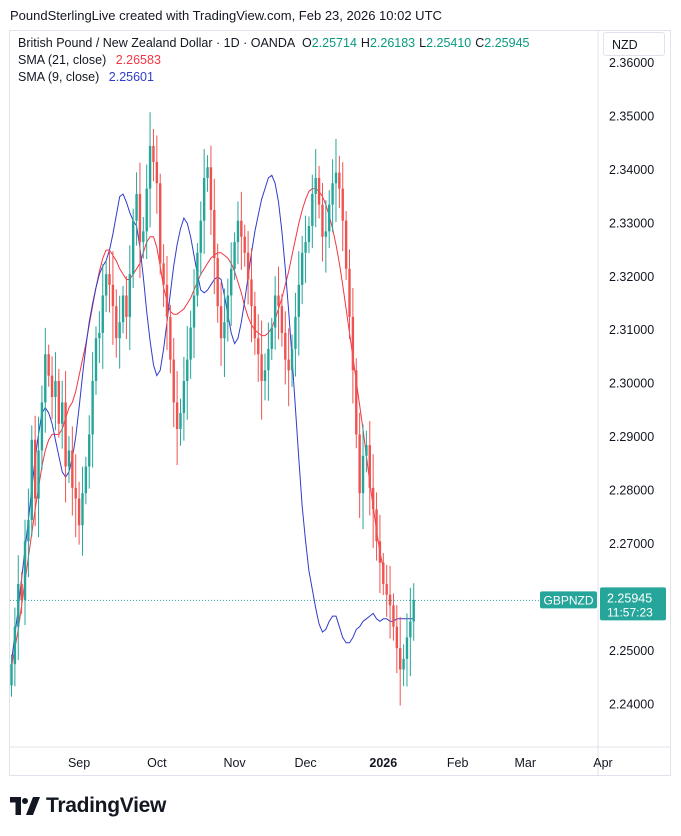 The image size is (681, 836). What do you see at coordinates (631, 63) in the screenshot?
I see `price-tick-label: 2.36000` at bounding box center [631, 63].